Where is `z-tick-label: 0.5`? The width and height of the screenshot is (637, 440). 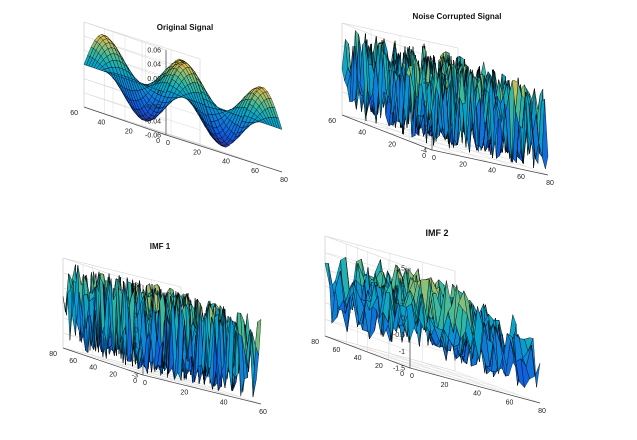
z-tick-label: 0.5 is located at coordinates (400, 302).